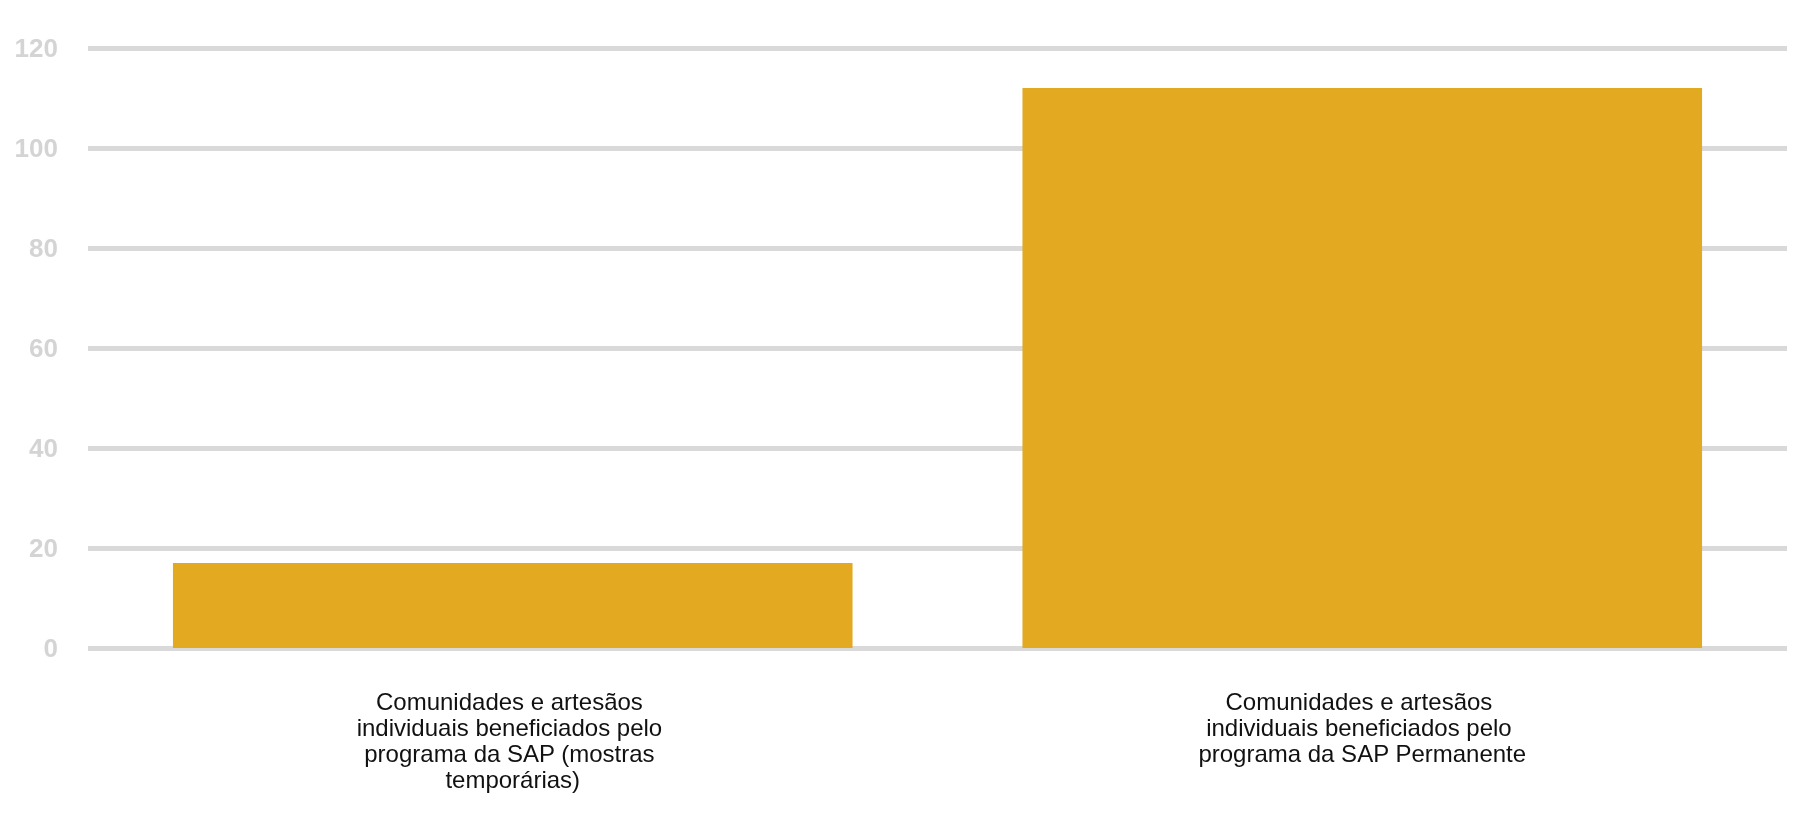 The width and height of the screenshot is (1805, 816). I want to click on x-tick-label: Comunidades e artesãos individuais beneficiados pelo programa da SAP Permanente, so click(1362, 727).